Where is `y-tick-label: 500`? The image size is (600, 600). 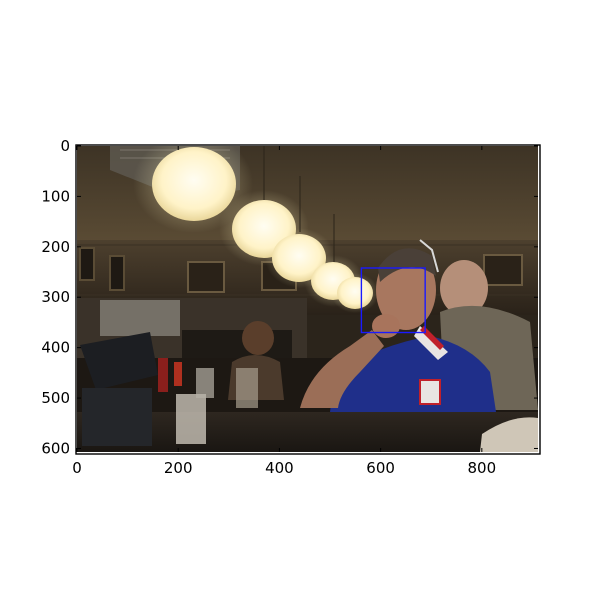 y-tick-label: 500 is located at coordinates (55, 398).